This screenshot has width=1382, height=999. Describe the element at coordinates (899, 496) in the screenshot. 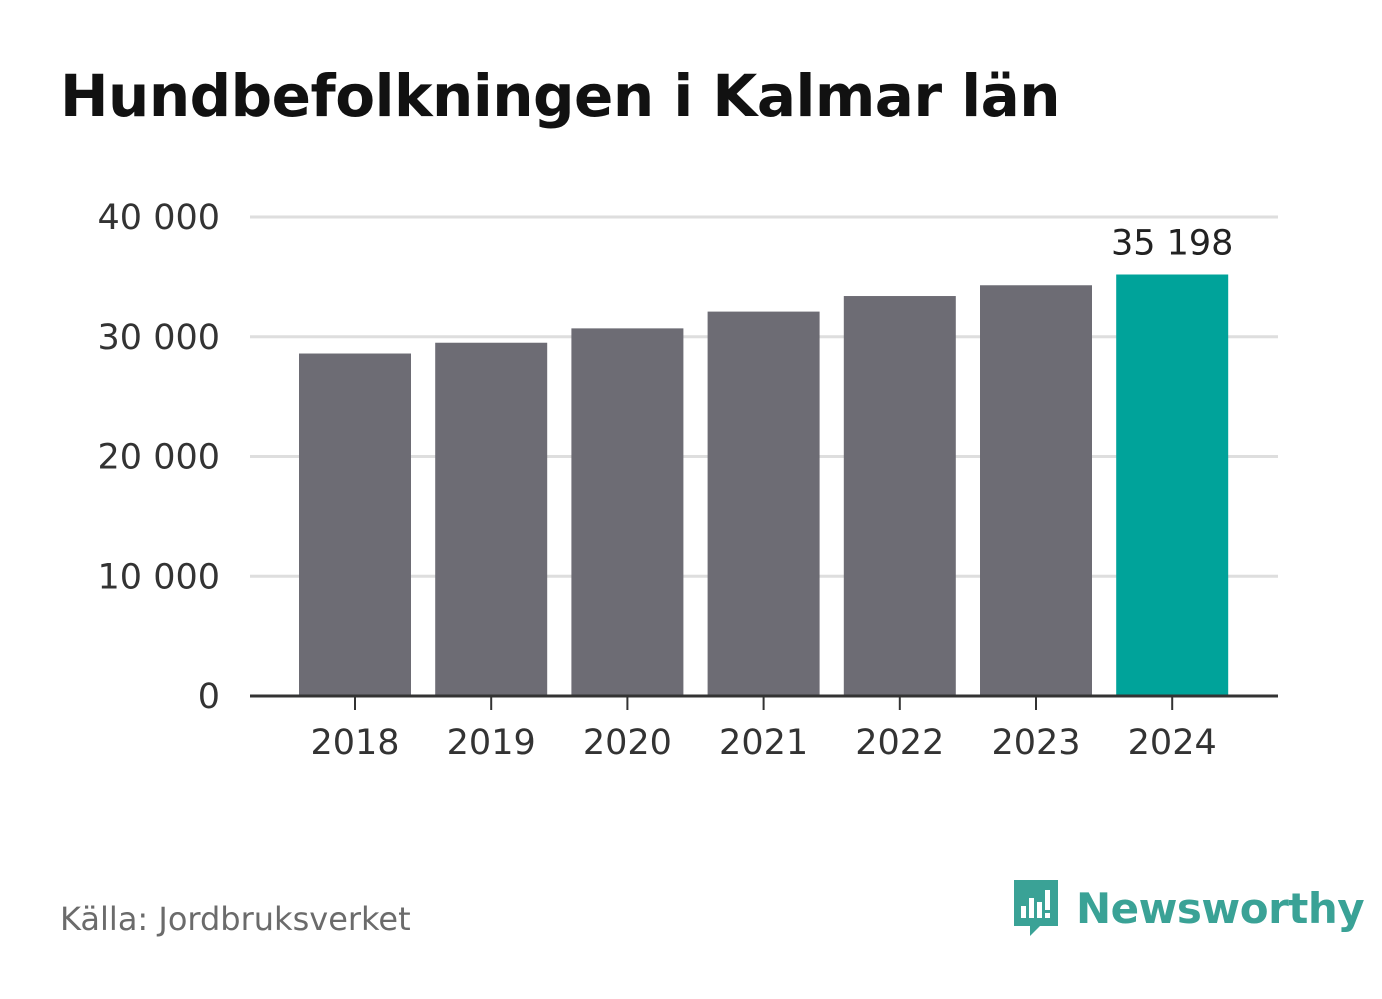

I see `bar-2022` at that location.